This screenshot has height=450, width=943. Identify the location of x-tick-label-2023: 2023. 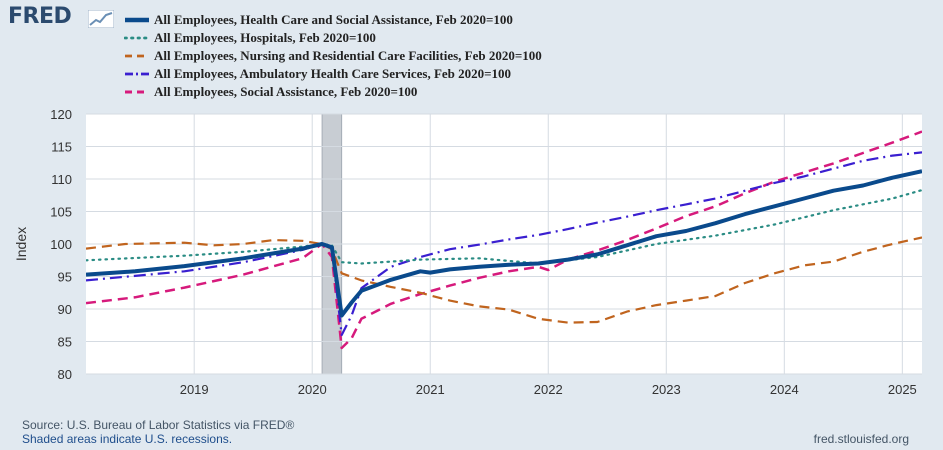
(666, 389).